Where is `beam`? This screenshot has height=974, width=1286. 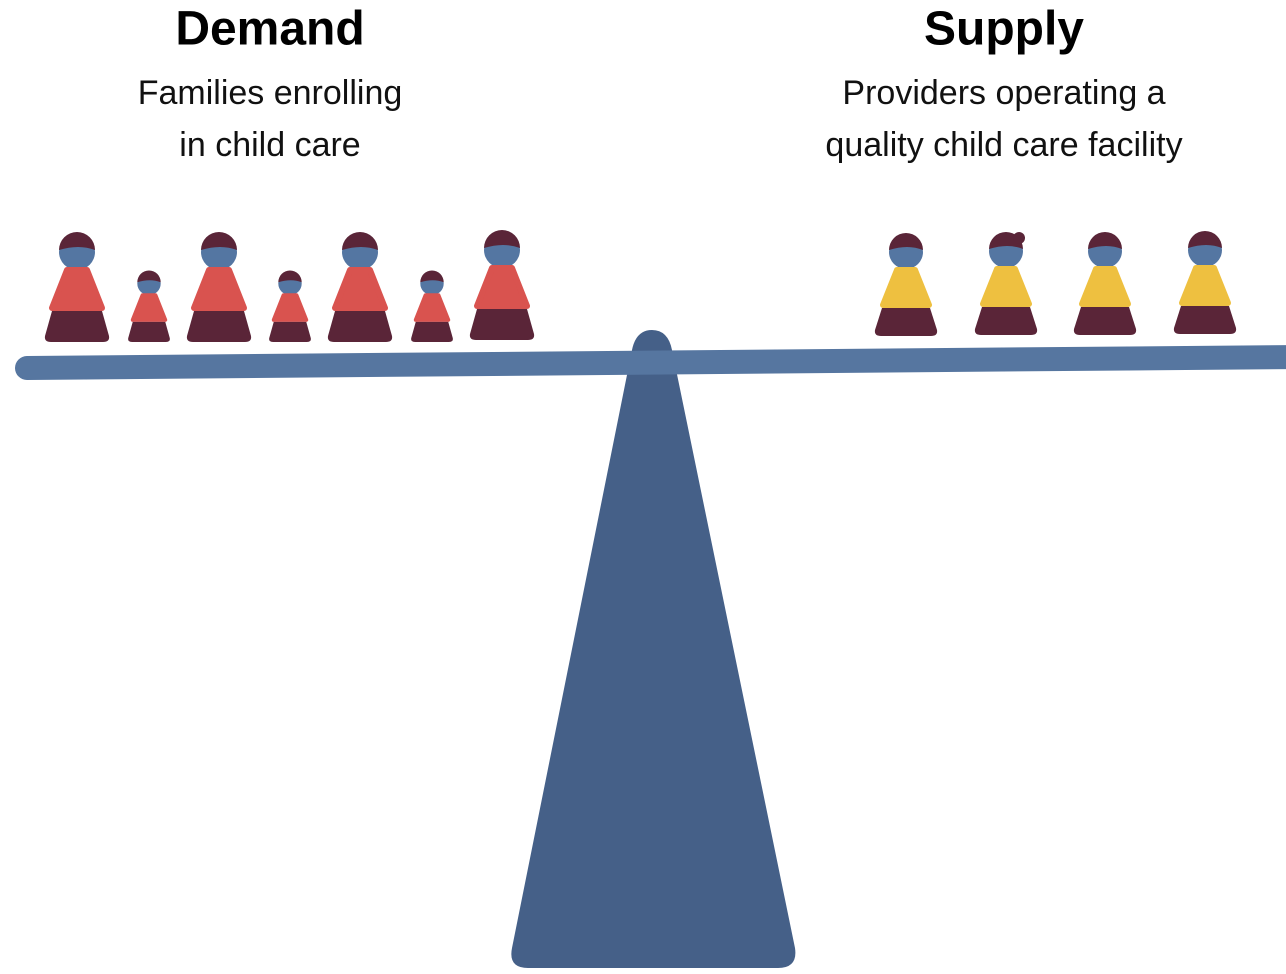 beam is located at coordinates (650, 362).